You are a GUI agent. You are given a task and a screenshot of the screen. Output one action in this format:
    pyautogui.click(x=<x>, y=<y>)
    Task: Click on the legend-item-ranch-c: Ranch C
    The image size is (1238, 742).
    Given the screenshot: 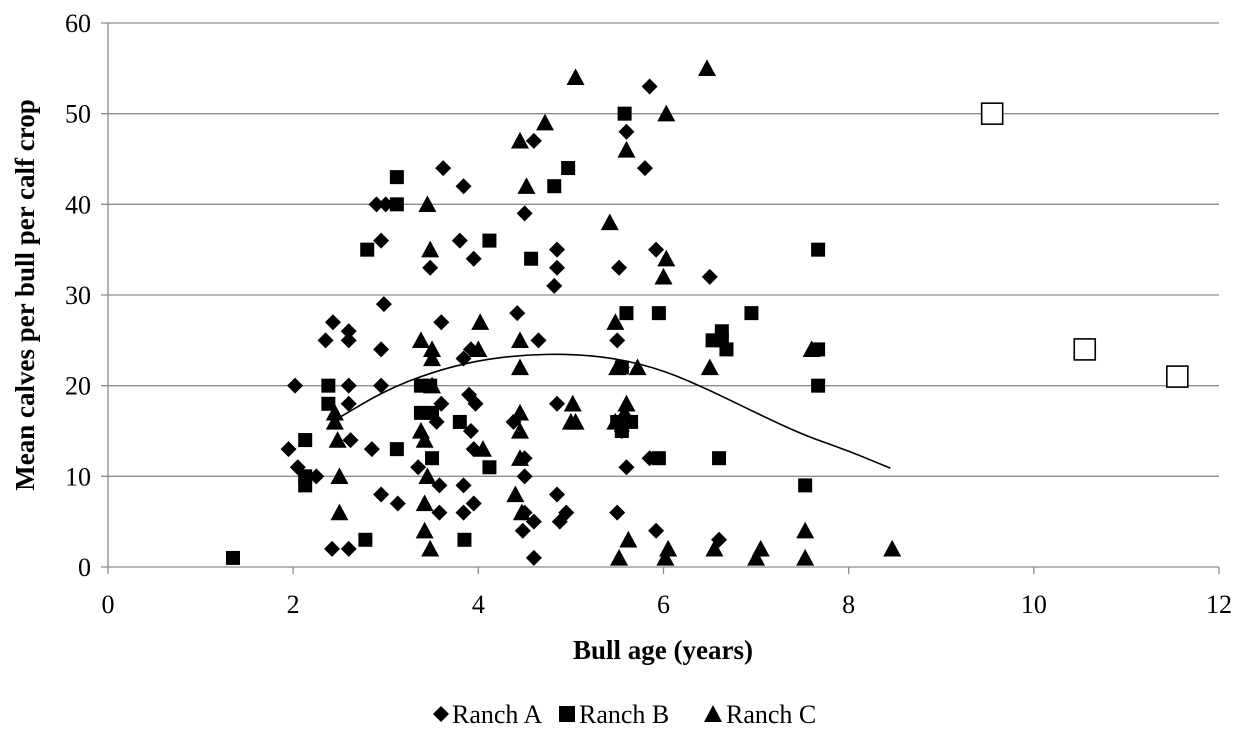 What is the action you would take?
    pyautogui.click(x=760, y=714)
    